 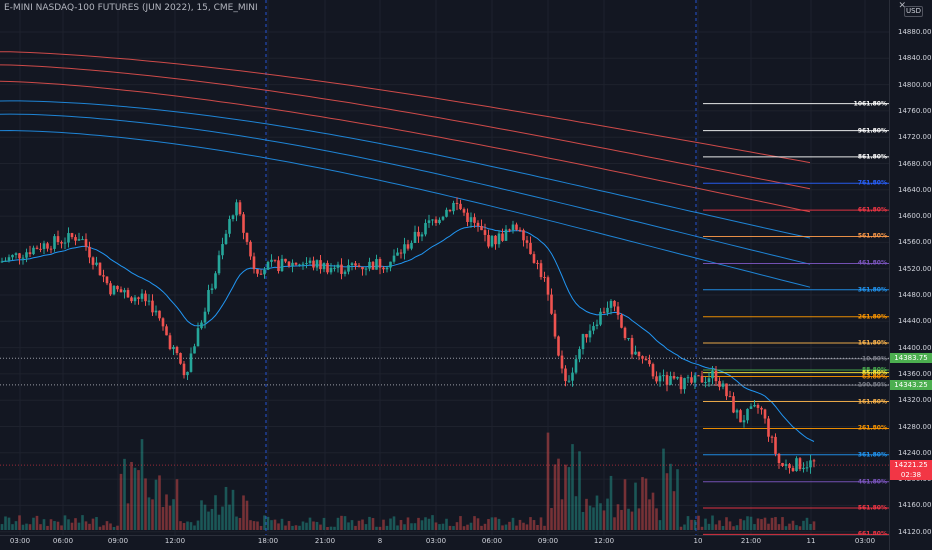 I want to click on price-label: 14280.00, so click(x=915, y=426).